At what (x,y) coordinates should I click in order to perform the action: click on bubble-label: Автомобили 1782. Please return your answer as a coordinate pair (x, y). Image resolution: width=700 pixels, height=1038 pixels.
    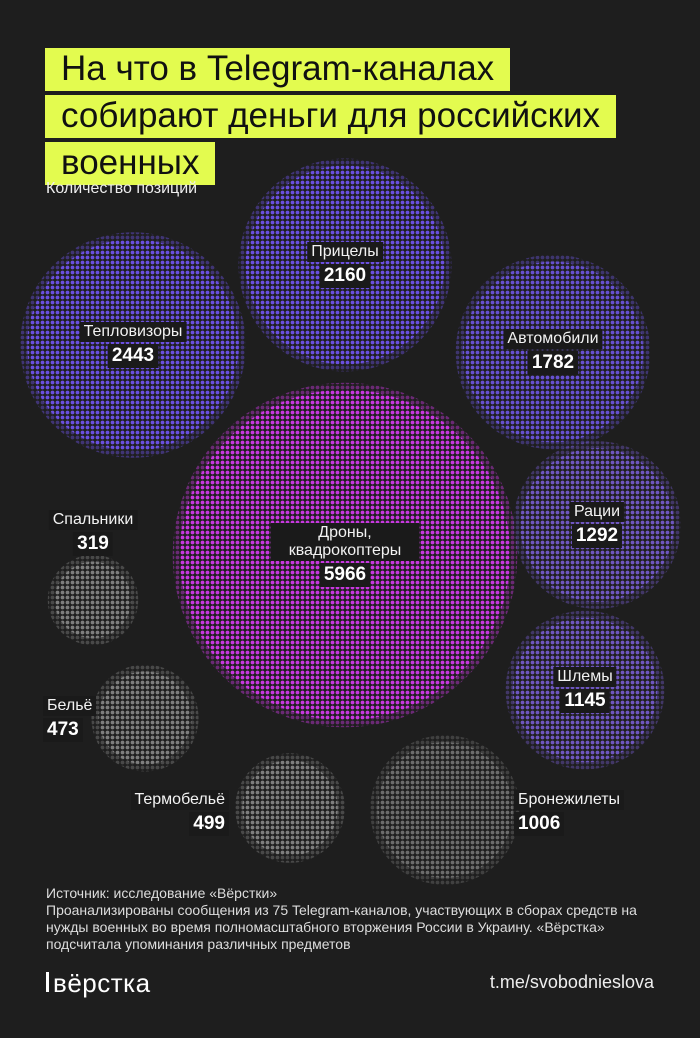
    Looking at the image, I should click on (553, 352).